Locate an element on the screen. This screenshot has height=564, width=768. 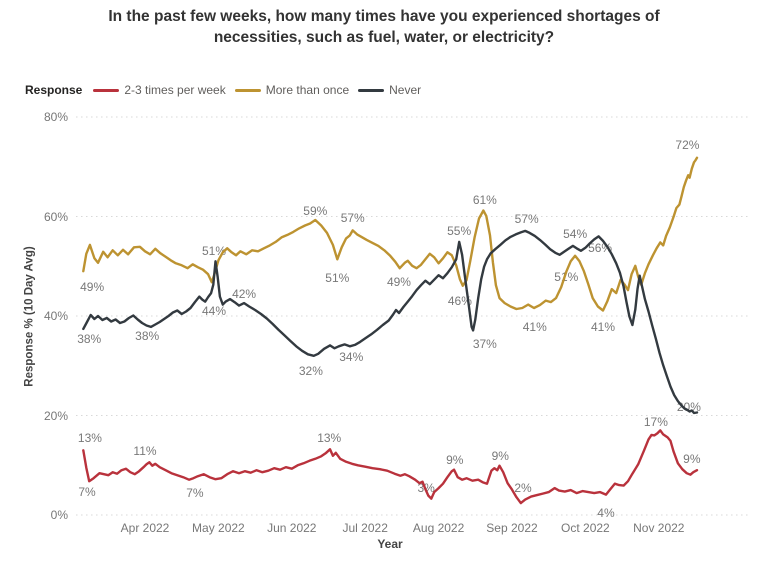
y-axis-tick-label: 0% is located at coordinates (59, 515).